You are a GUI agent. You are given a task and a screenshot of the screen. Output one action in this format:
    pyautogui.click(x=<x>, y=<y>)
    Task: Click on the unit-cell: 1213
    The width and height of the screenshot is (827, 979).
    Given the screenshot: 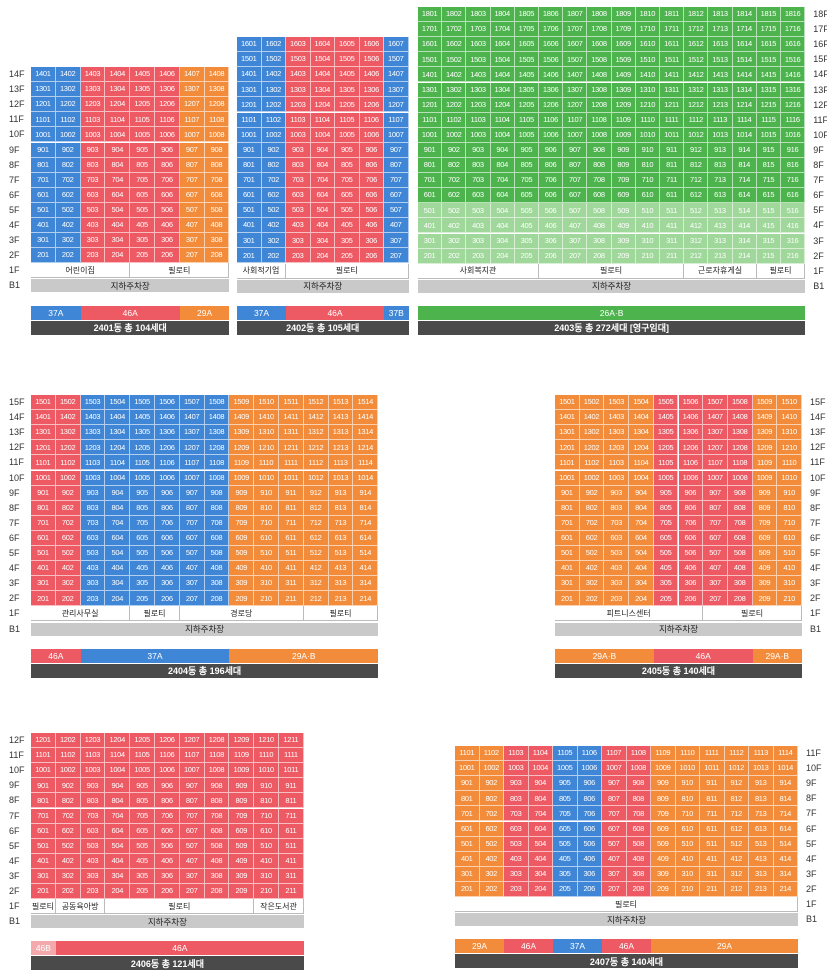 What is the action you would take?
    pyautogui.click(x=720, y=105)
    